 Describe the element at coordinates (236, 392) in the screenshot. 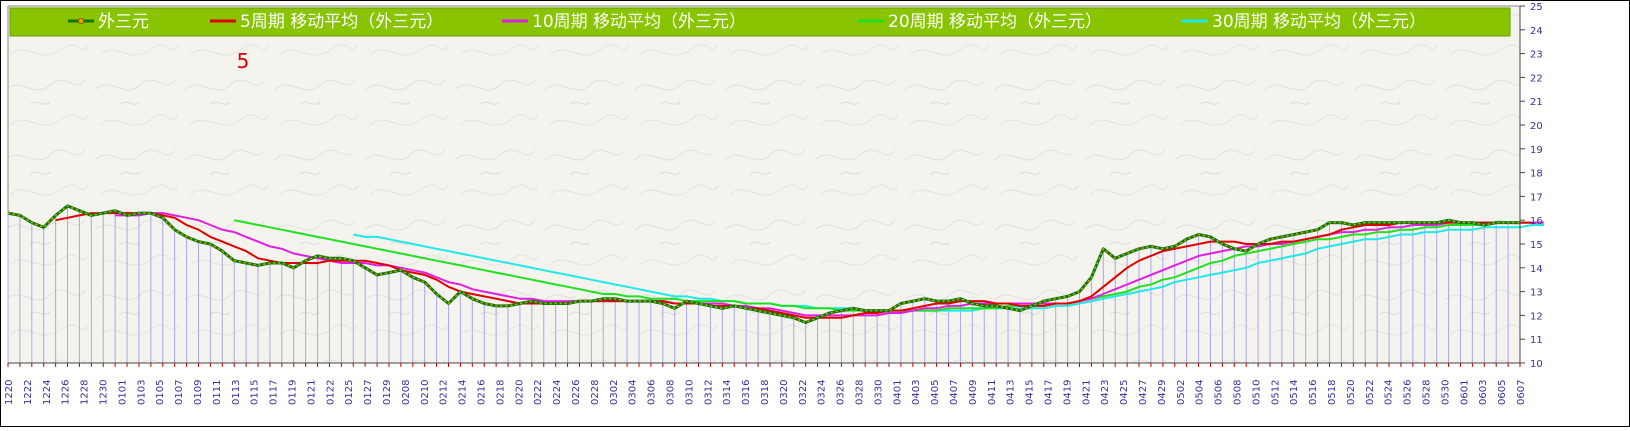

I see `x-tick-label: 0113` at that location.